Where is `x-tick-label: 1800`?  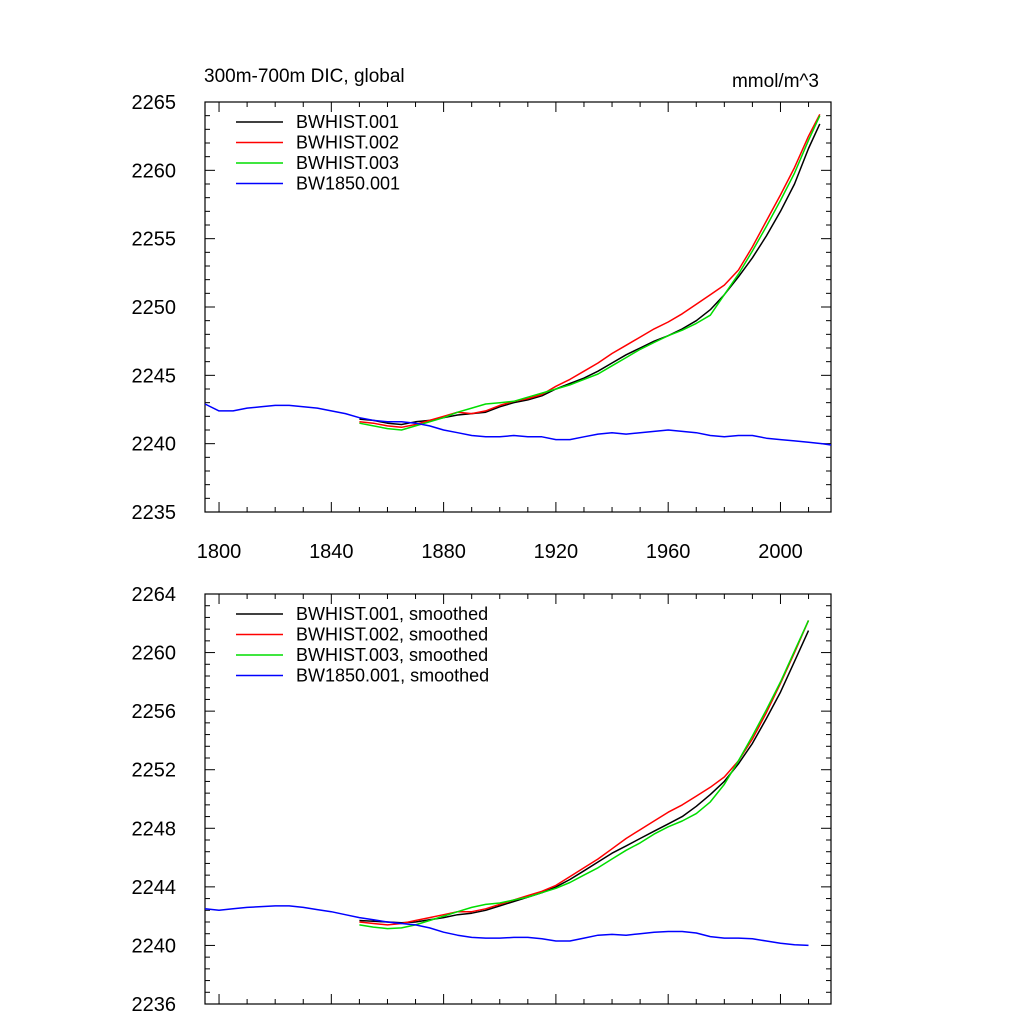 x-tick-label: 1800 is located at coordinates (219, 552).